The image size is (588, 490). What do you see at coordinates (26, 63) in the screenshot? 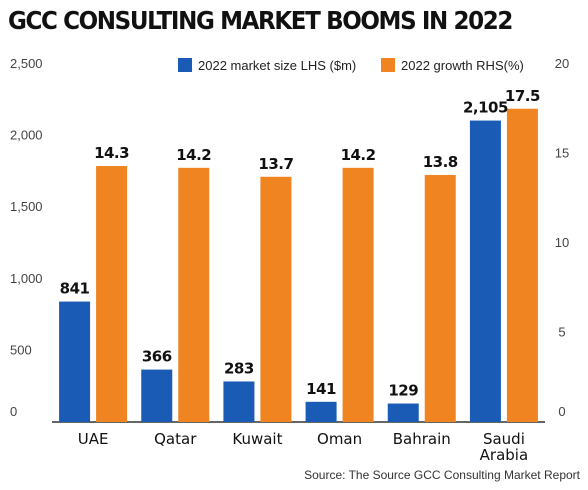
I see `y-left-tick-label: 2,500` at bounding box center [26, 63].